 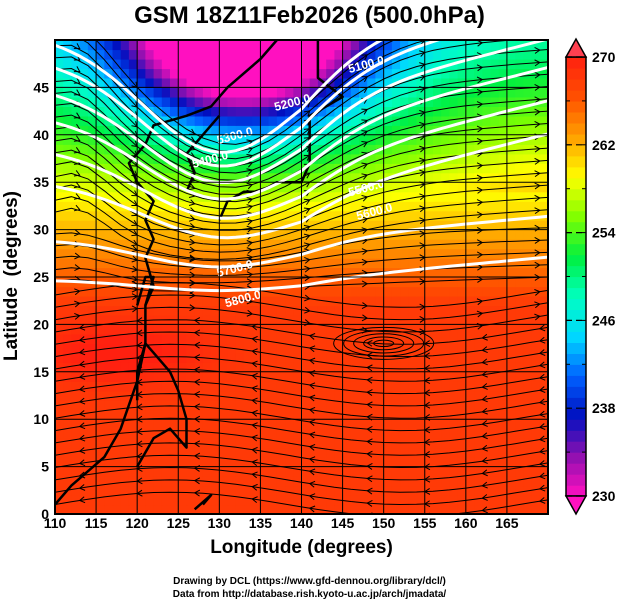 I want to click on colorbar-segment, so click(x=576, y=469).